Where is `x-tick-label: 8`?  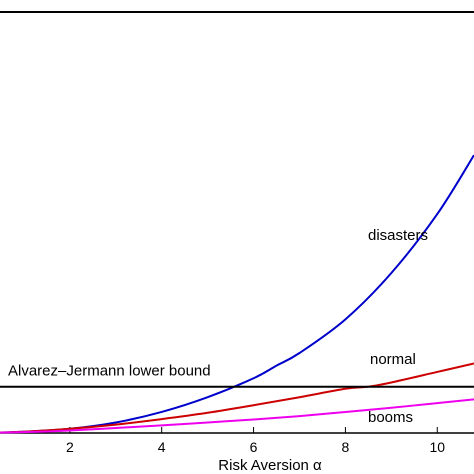
x-tick-label: 8 is located at coordinates (346, 447).